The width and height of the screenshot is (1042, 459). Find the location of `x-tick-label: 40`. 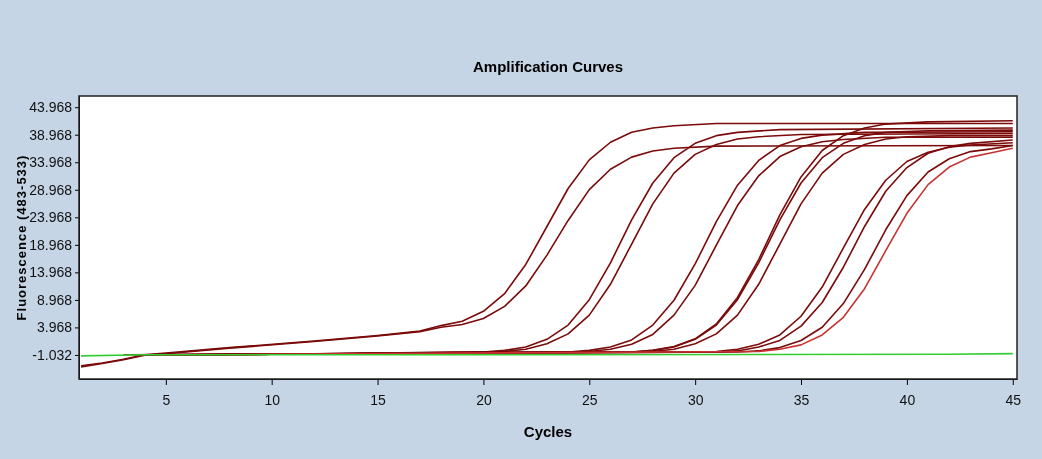

x-tick-label: 40 is located at coordinates (907, 399).